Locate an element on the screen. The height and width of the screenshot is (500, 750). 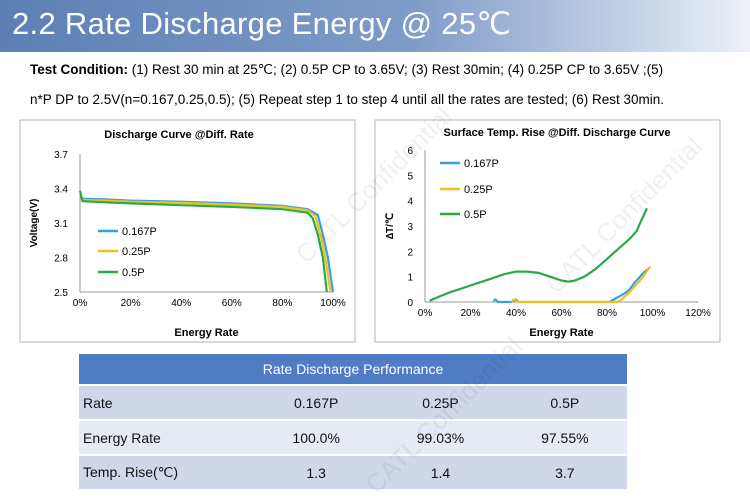
y-tick-label: 6 is located at coordinates (410, 151).